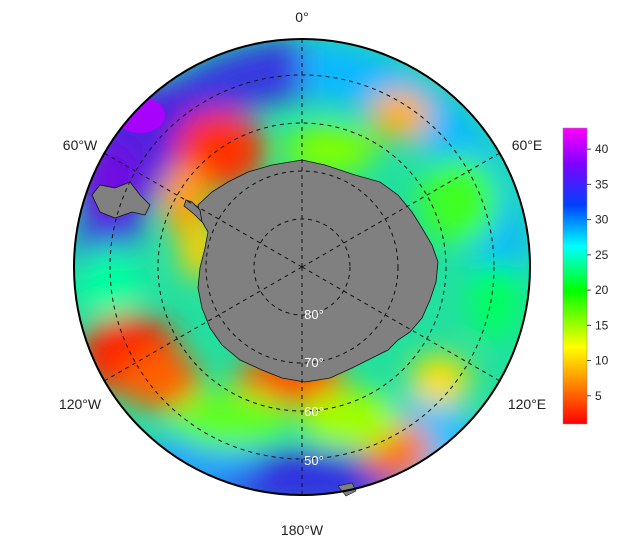  Describe the element at coordinates (302, 530) in the screenshot. I see `lon-label-180w: 180°W` at that location.